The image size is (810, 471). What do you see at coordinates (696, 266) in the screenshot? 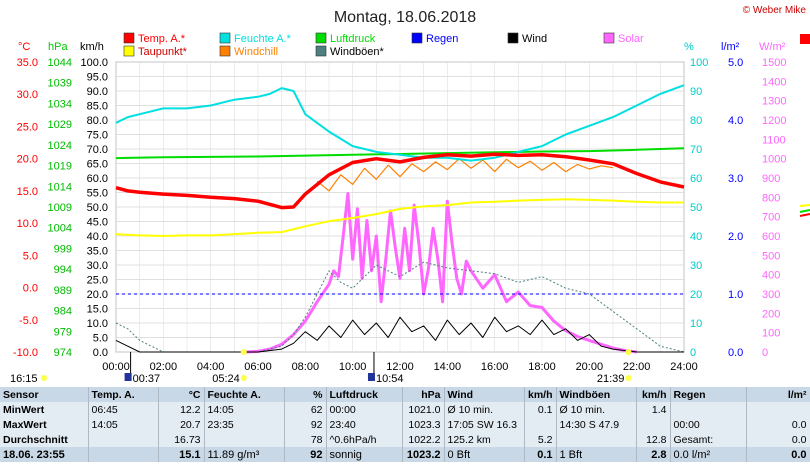
I see `humidity-tick-label: 30` at bounding box center [696, 266].